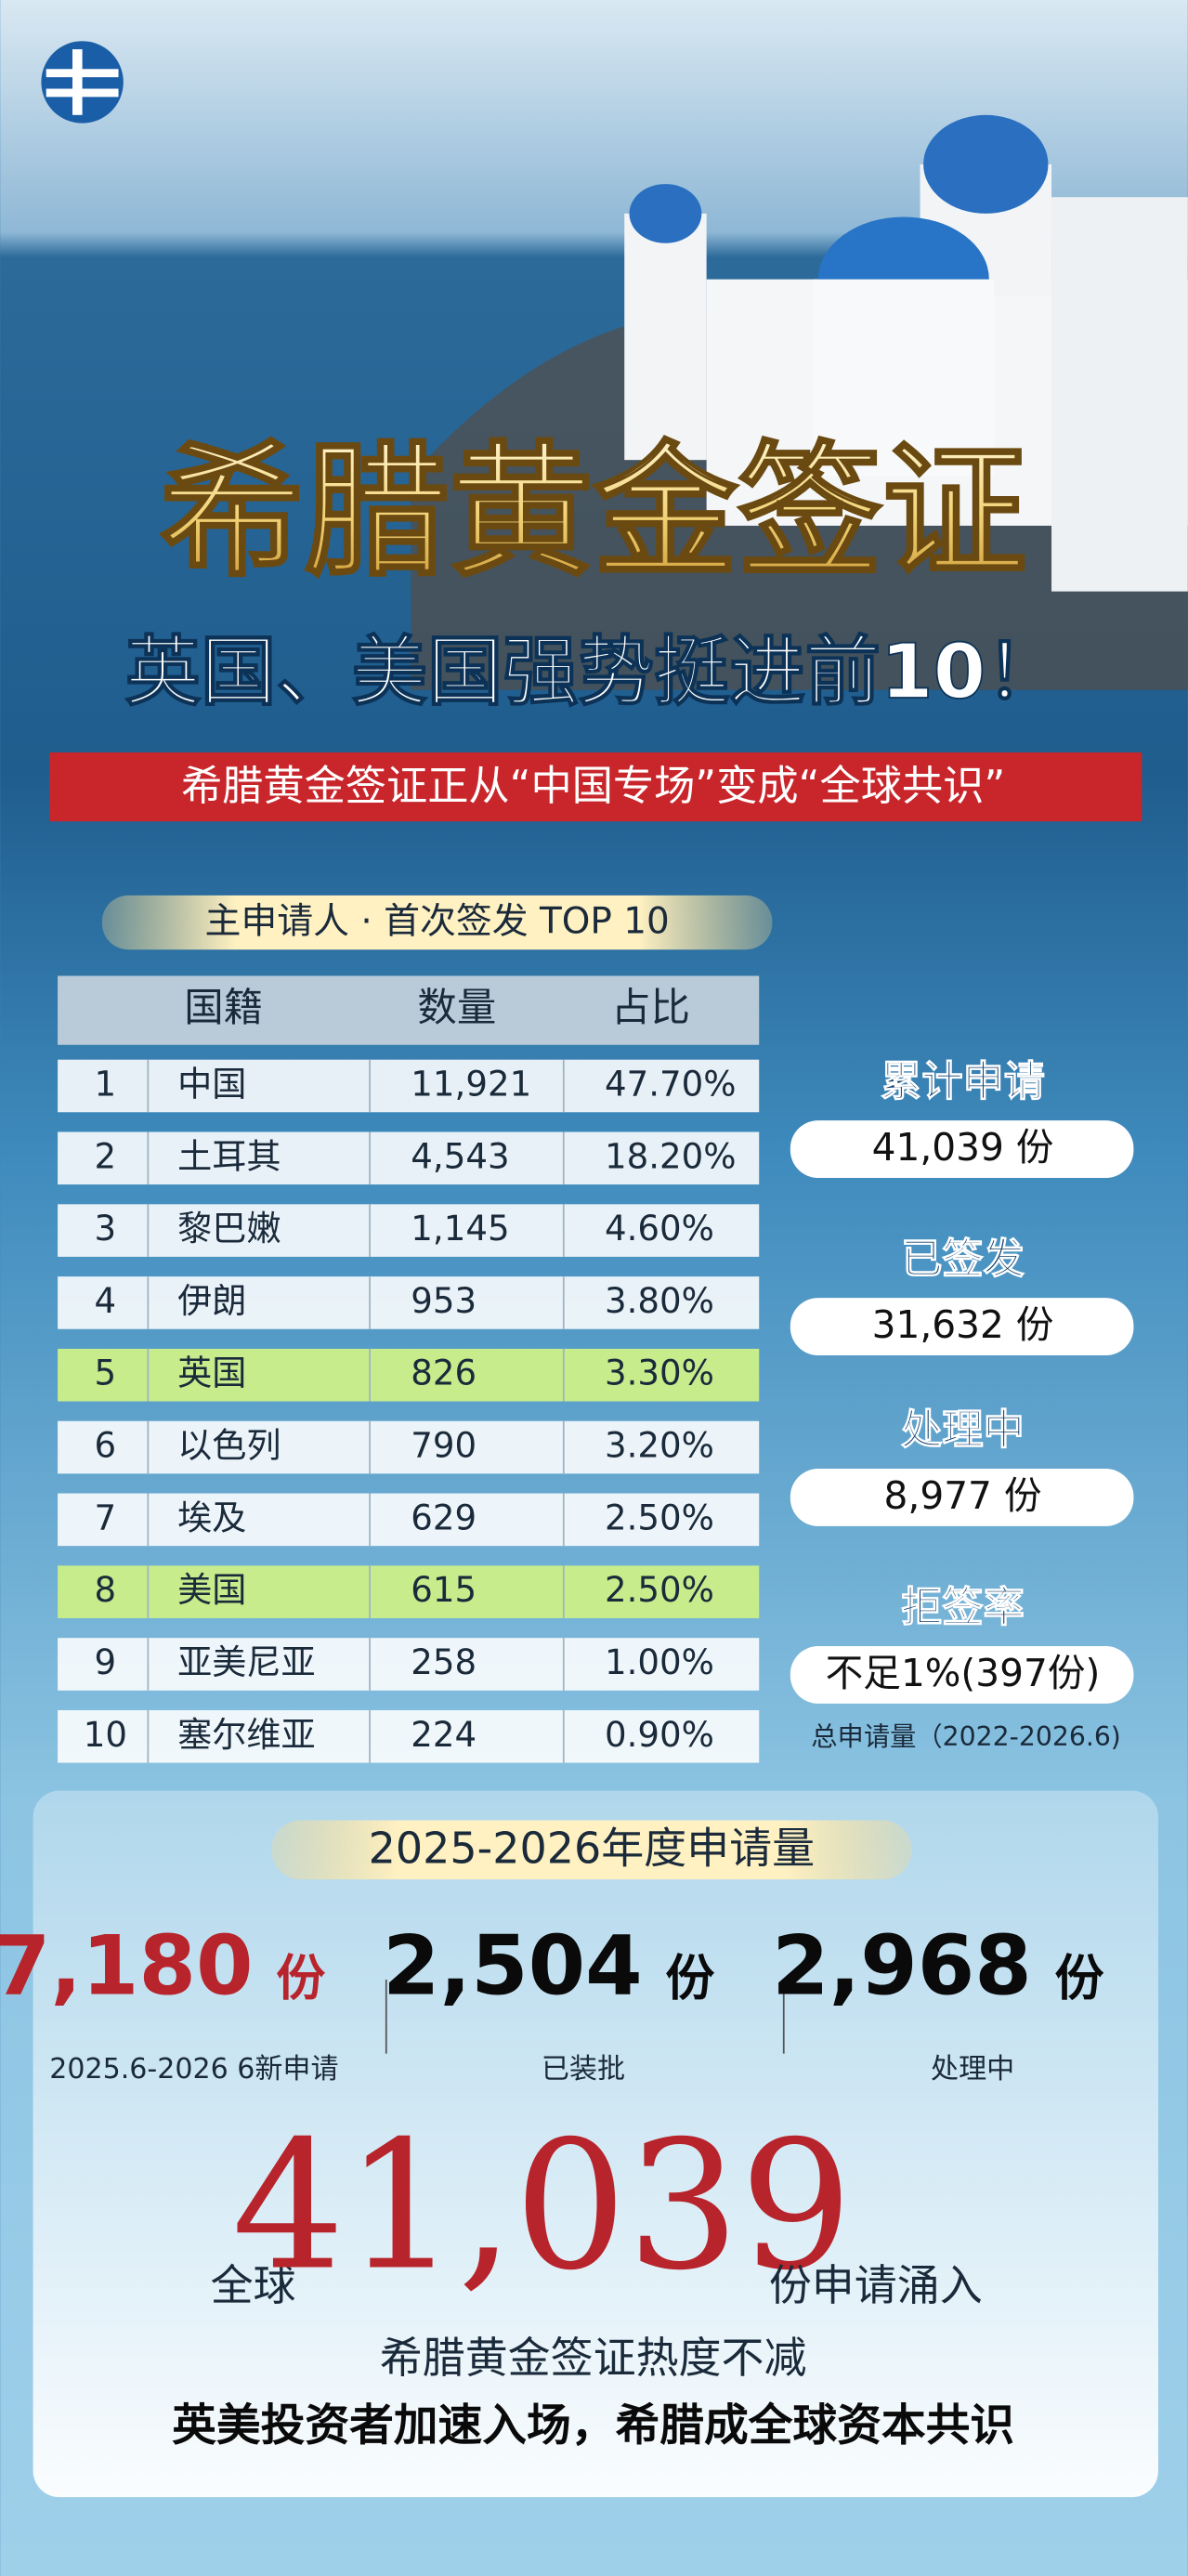 The width and height of the screenshot is (1188, 2576). Describe the element at coordinates (963, 1259) in the screenshot. I see `summary-label: 已签发` at that location.